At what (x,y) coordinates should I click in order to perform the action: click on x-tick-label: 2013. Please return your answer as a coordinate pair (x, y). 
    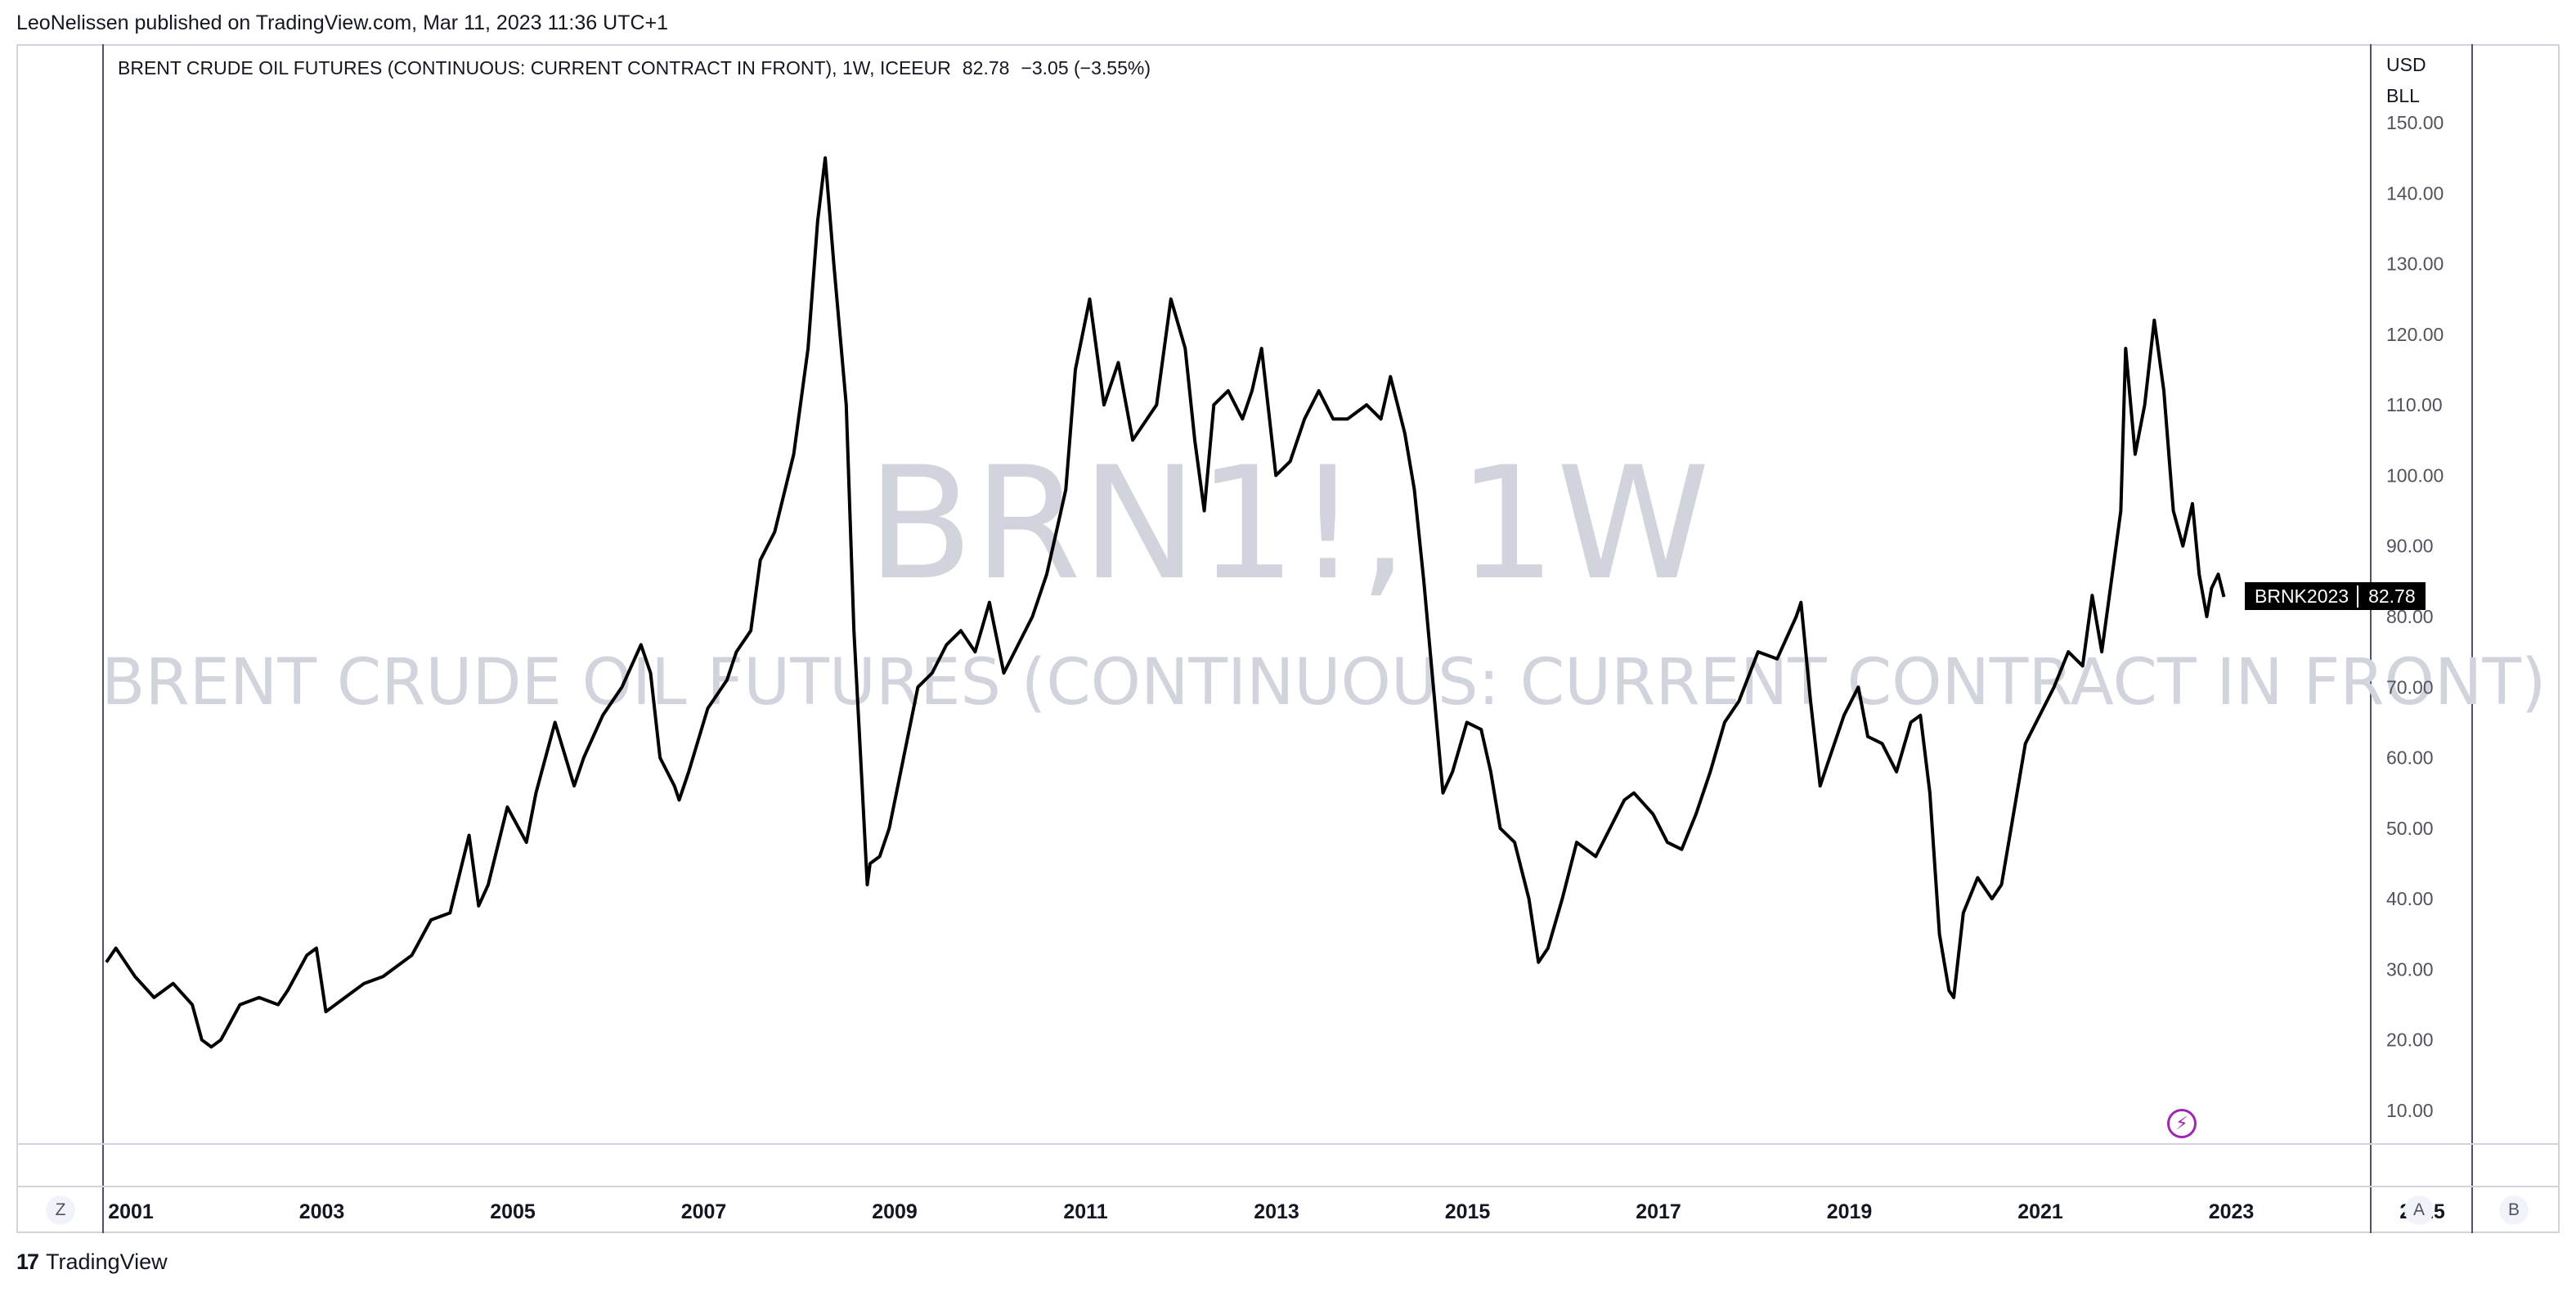
    Looking at the image, I should click on (1276, 1211).